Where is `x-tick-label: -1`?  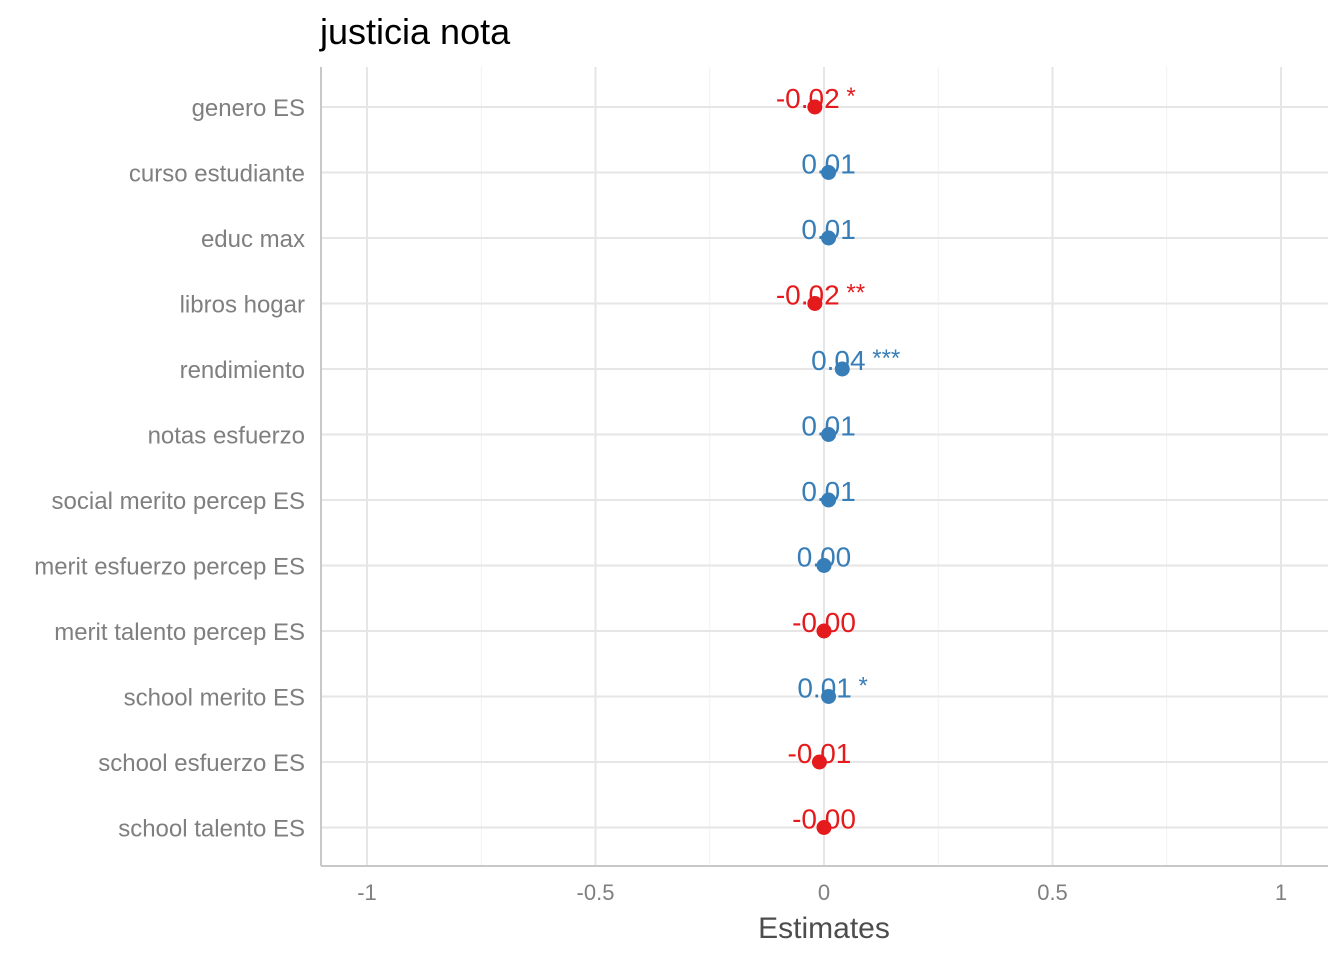 x-tick-label: -1 is located at coordinates (367, 892).